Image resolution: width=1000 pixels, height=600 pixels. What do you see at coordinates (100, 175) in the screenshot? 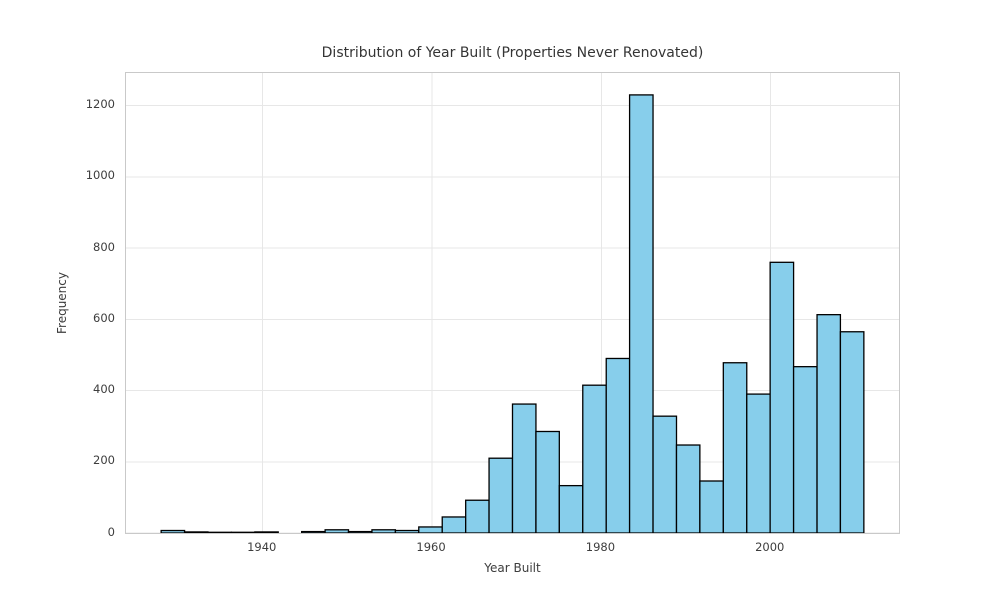
I see `y-tick-label: 1000` at bounding box center [100, 175].